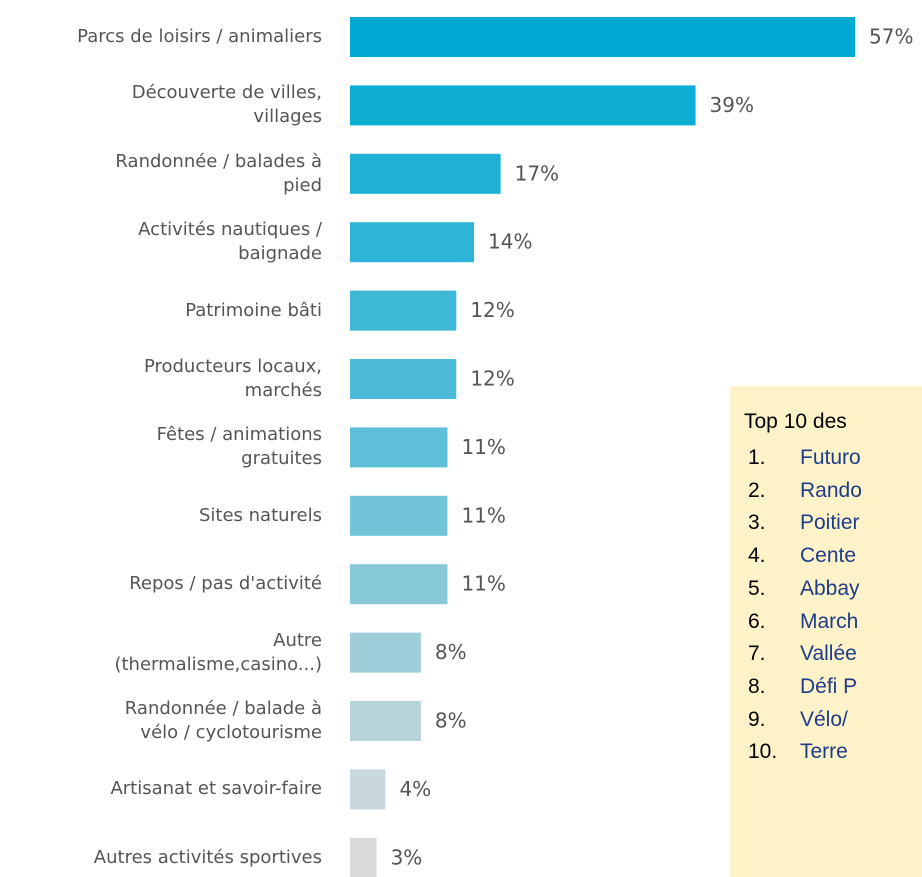  Describe the element at coordinates (199, 36) in the screenshot. I see `category-label: Parcs de loisirs / animaliers` at that location.